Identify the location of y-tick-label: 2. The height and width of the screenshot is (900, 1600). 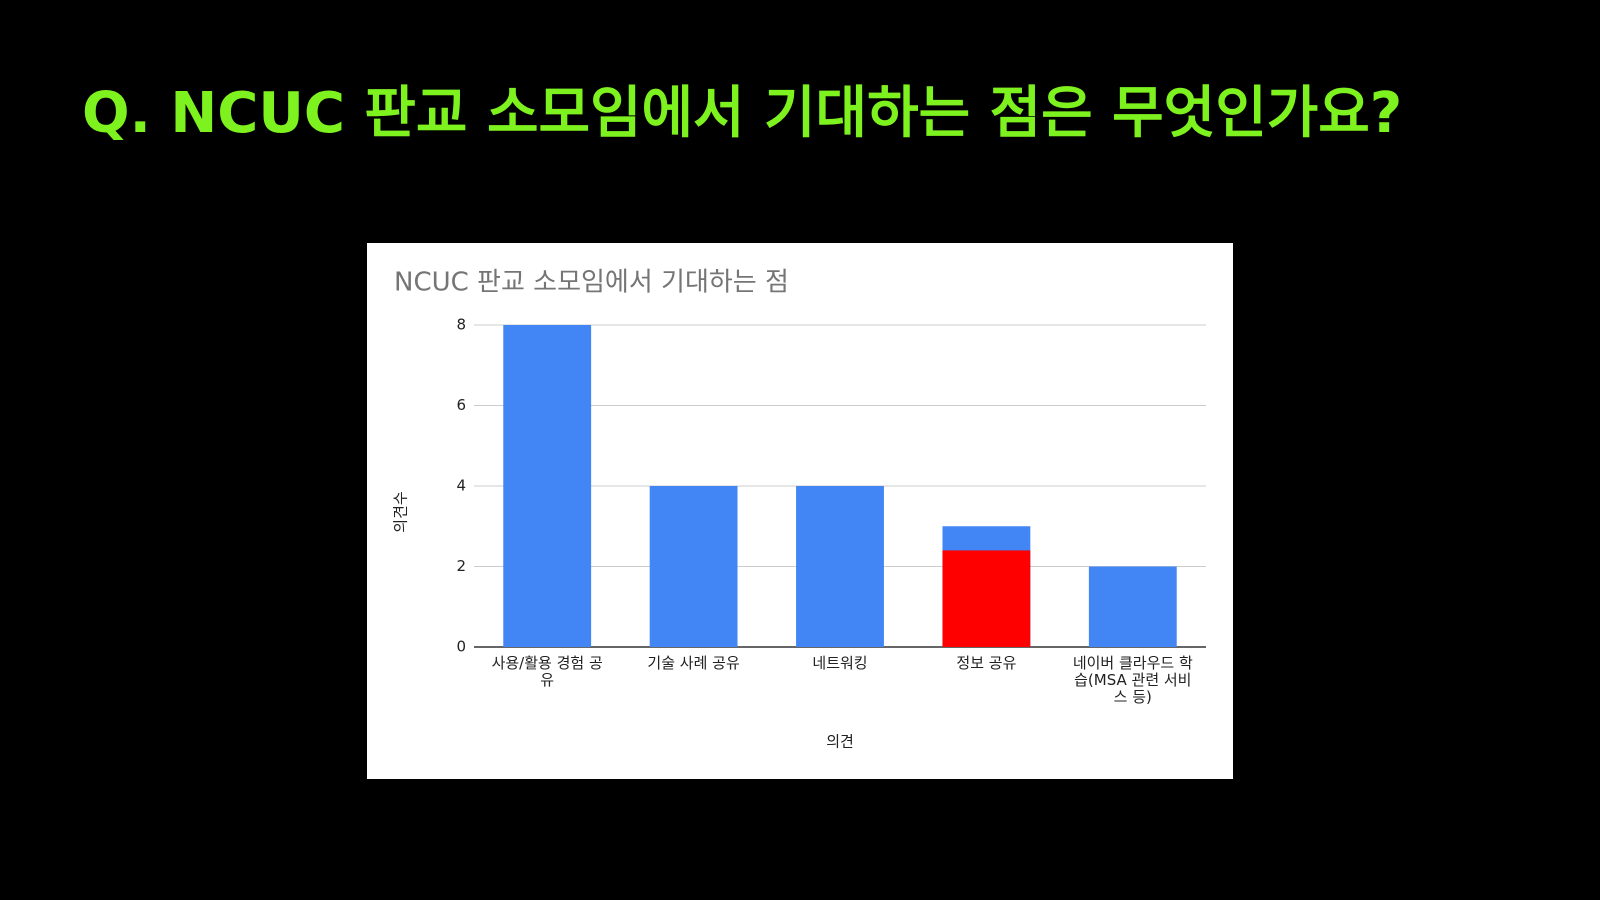
(461, 566).